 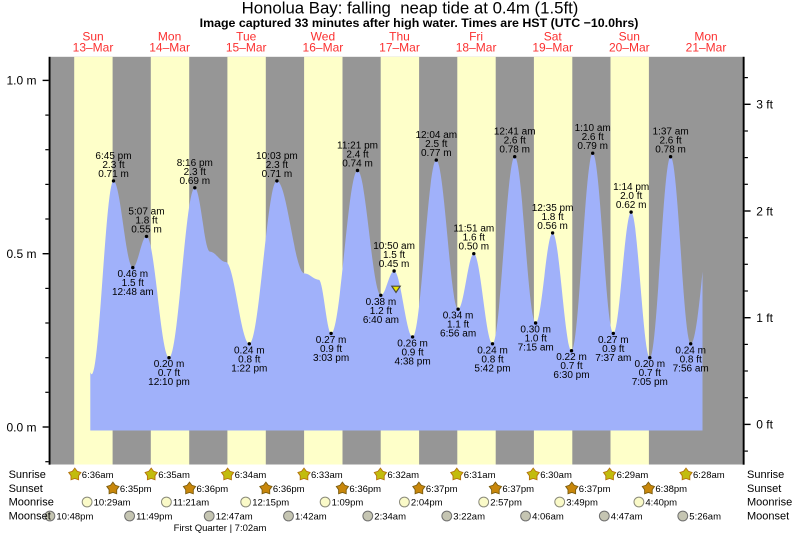 What do you see at coordinates (476, 37) in the screenshot?
I see `svg-text: Fri` at bounding box center [476, 37].